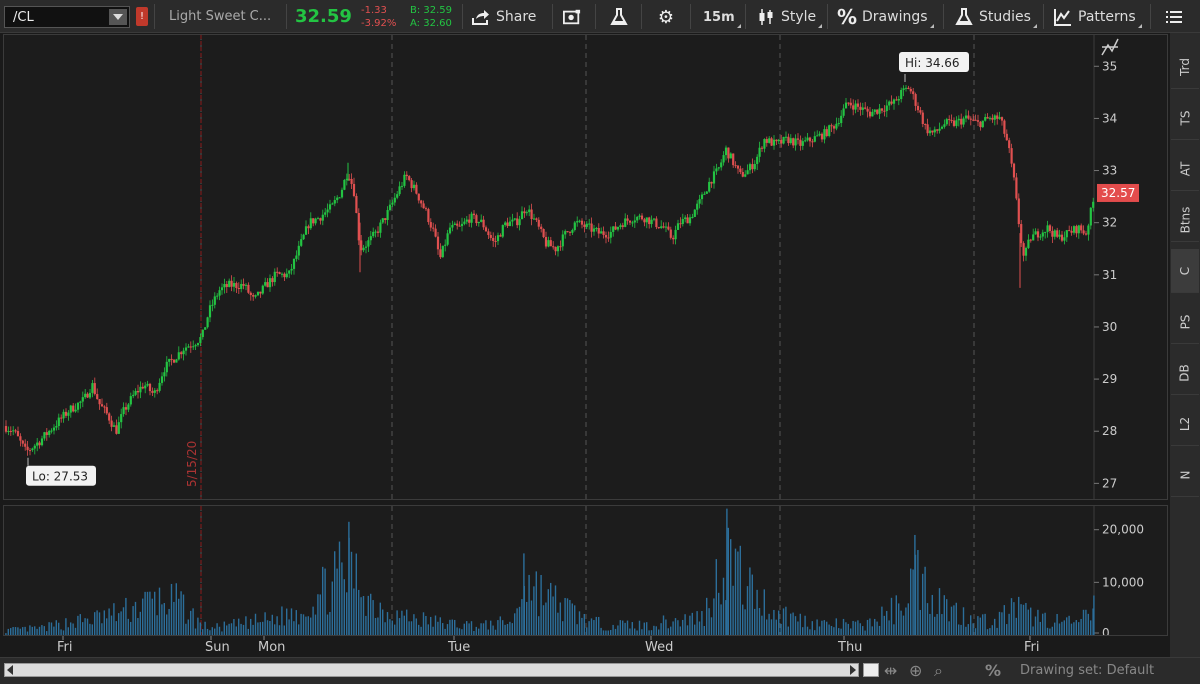 Image resolution: width=1200 pixels, height=684 pixels. What do you see at coordinates (504, 17) in the screenshot?
I see `share-button: Share` at bounding box center [504, 17].